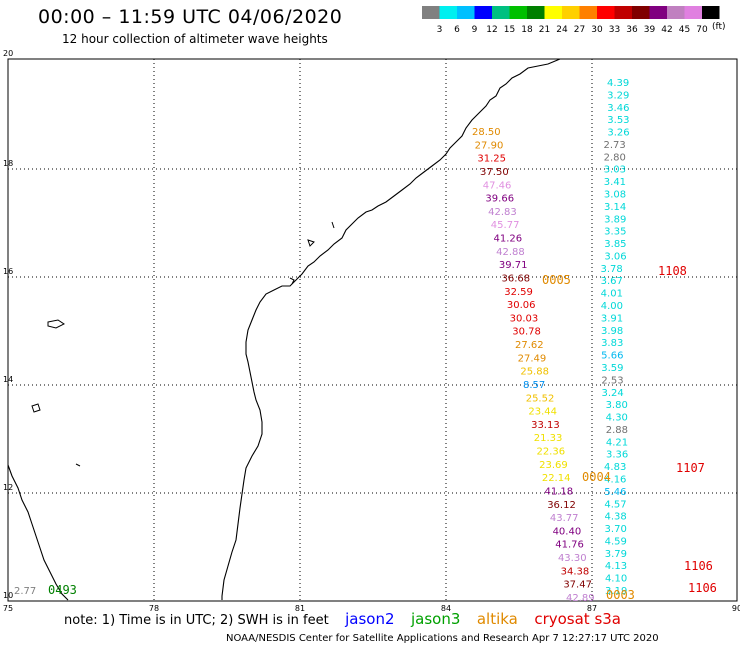  I want to click on wave-height-value: 22.14, so click(556, 478).